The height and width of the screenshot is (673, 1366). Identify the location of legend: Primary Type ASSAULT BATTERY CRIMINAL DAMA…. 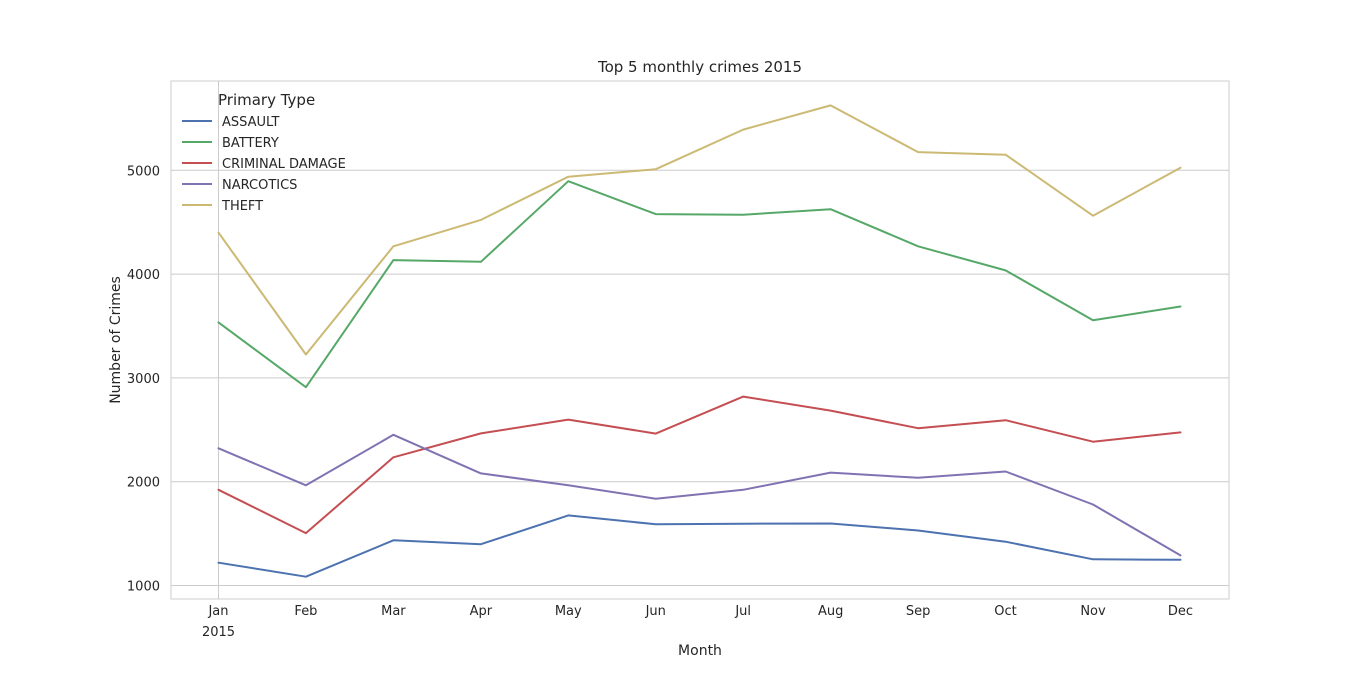
(264, 152).